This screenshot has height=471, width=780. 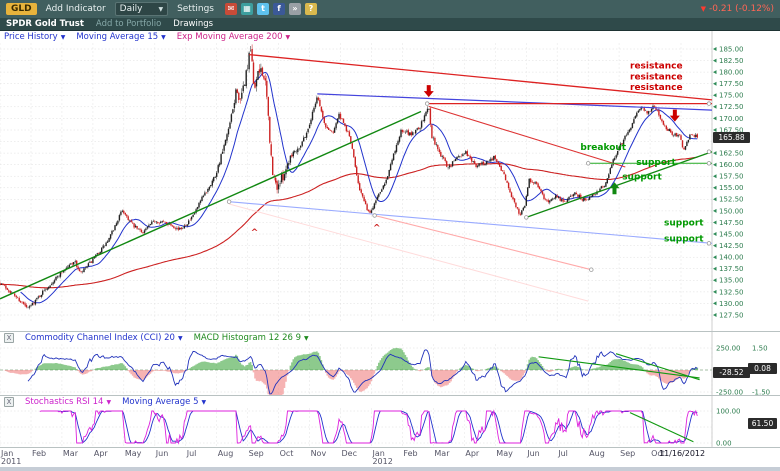 What do you see at coordinates (120, 37) in the screenshot?
I see `moving-average-dropdown: Moving Average 15 ▼` at bounding box center [120, 37].